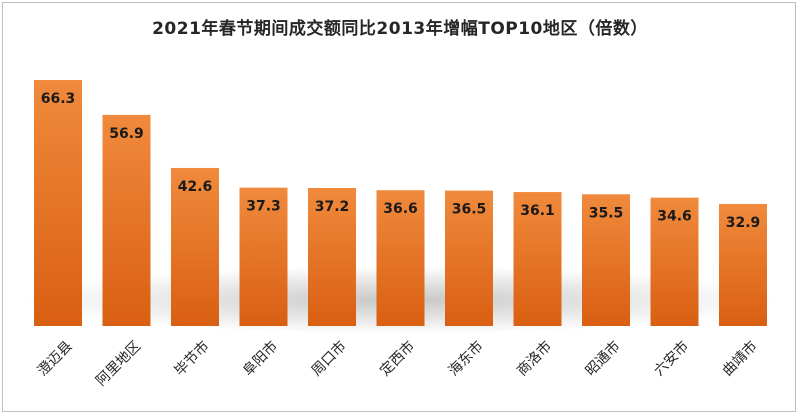 This screenshot has height=415, width=800. I want to click on bar-曲靖市, so click(743, 264).